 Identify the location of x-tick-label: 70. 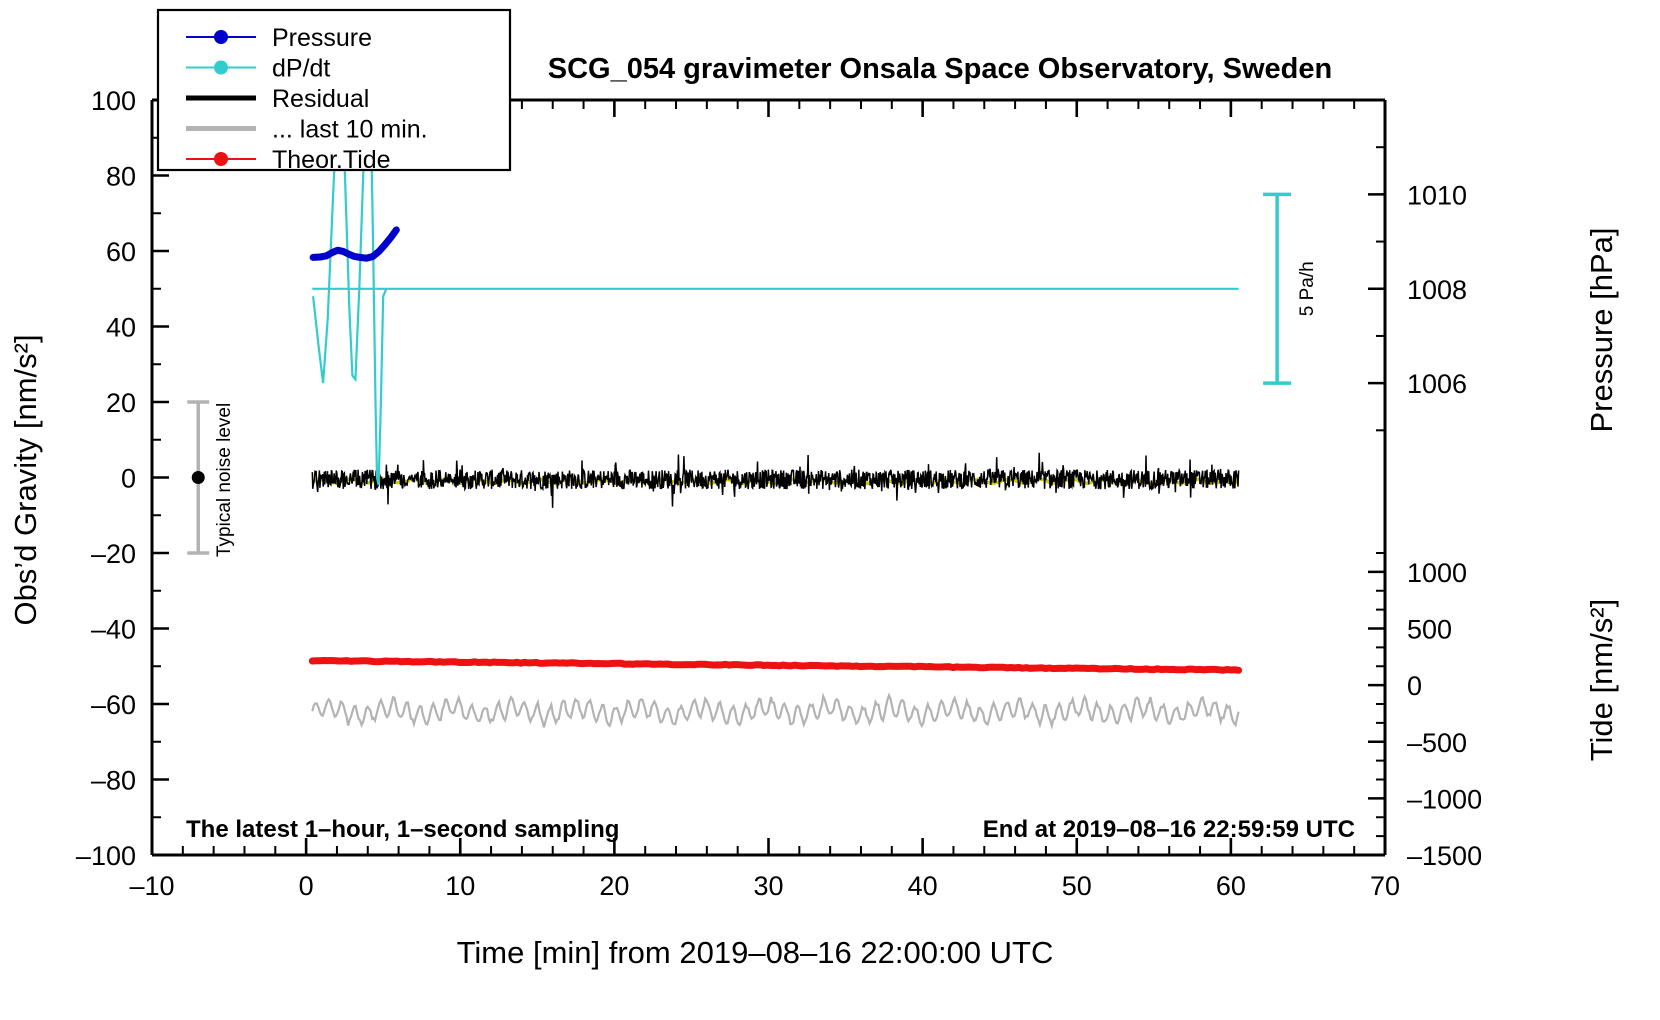
(1385, 886).